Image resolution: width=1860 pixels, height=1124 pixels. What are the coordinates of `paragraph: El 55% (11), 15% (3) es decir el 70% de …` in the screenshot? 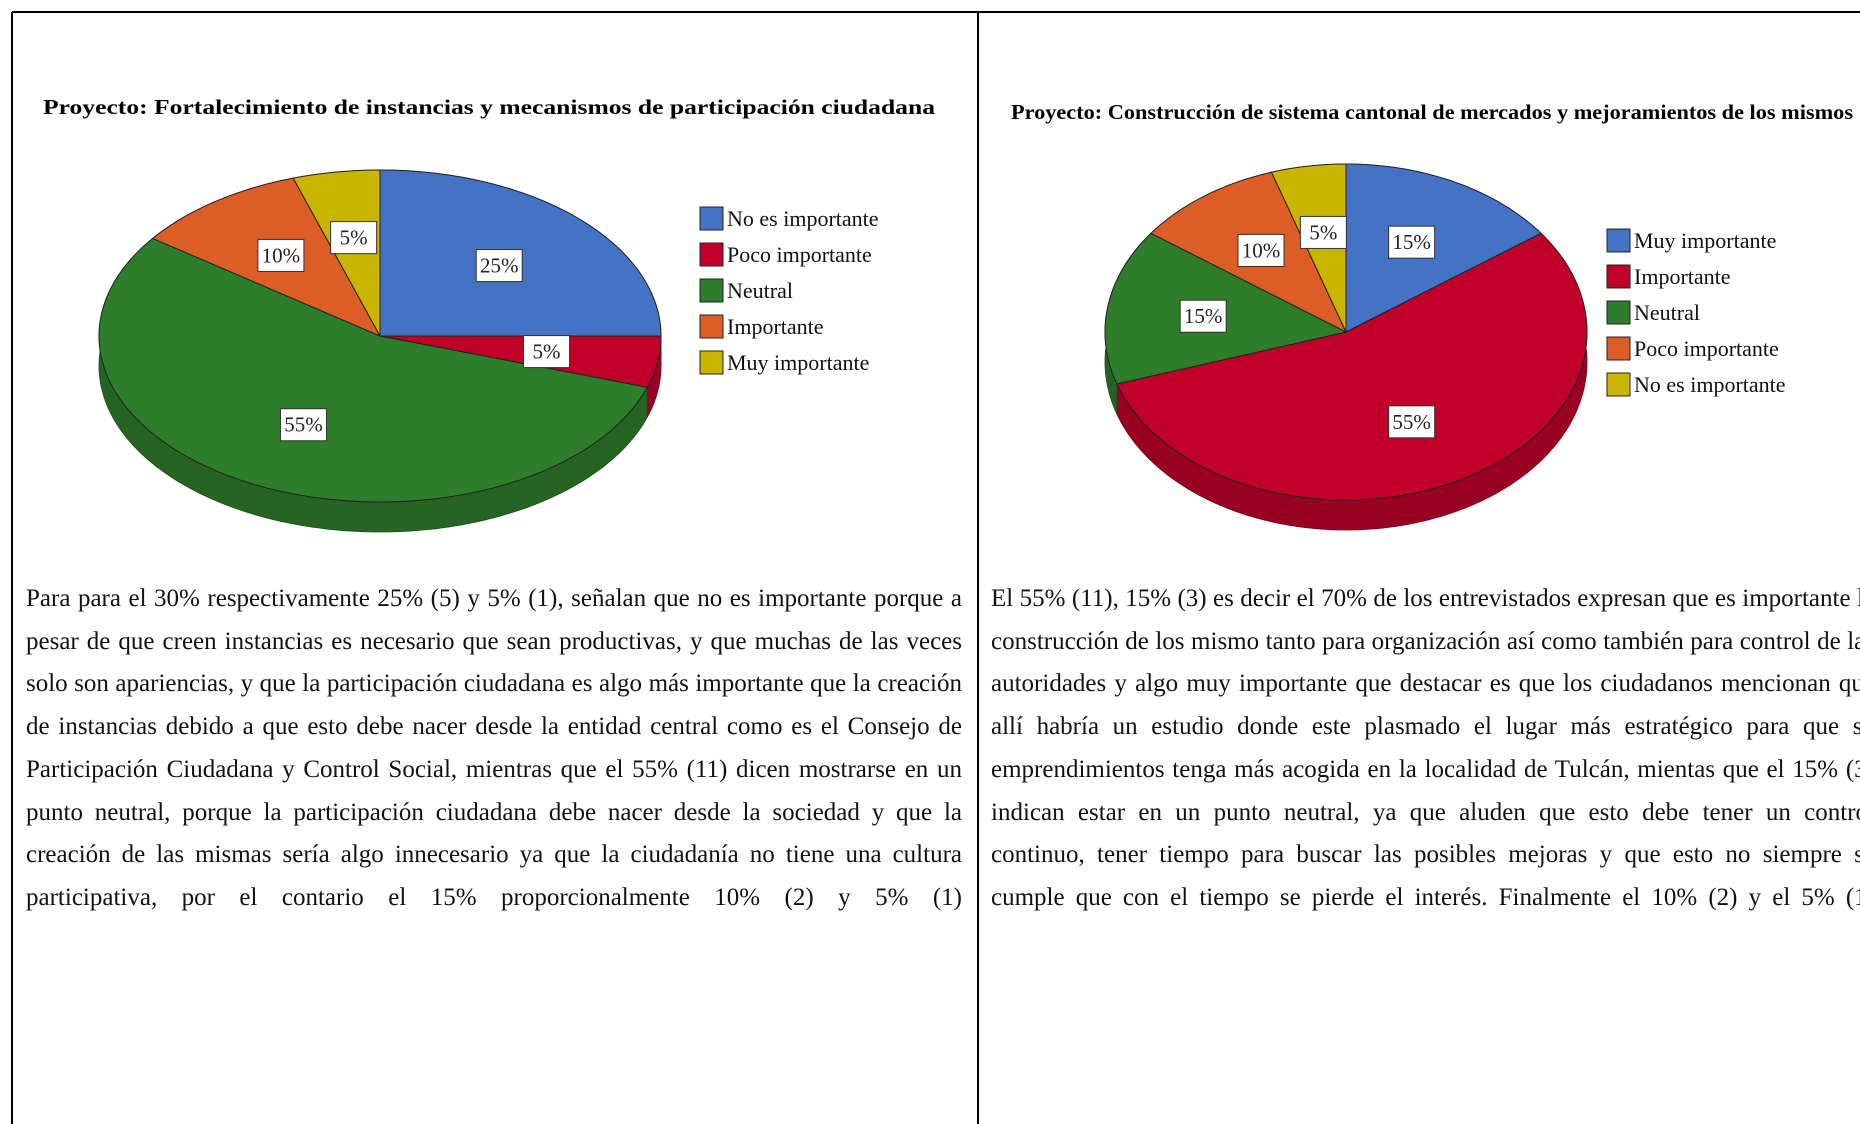 It's located at (1425, 748).